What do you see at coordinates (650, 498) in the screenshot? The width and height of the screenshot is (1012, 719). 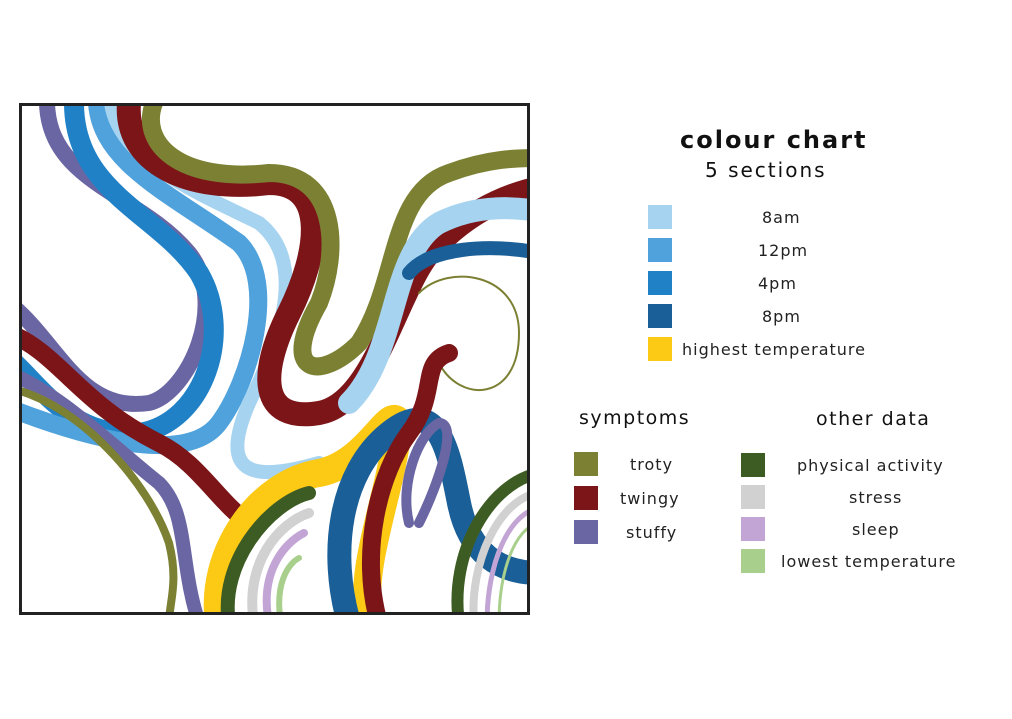 I see `legend-symptoms-items-1-label: twingy` at bounding box center [650, 498].